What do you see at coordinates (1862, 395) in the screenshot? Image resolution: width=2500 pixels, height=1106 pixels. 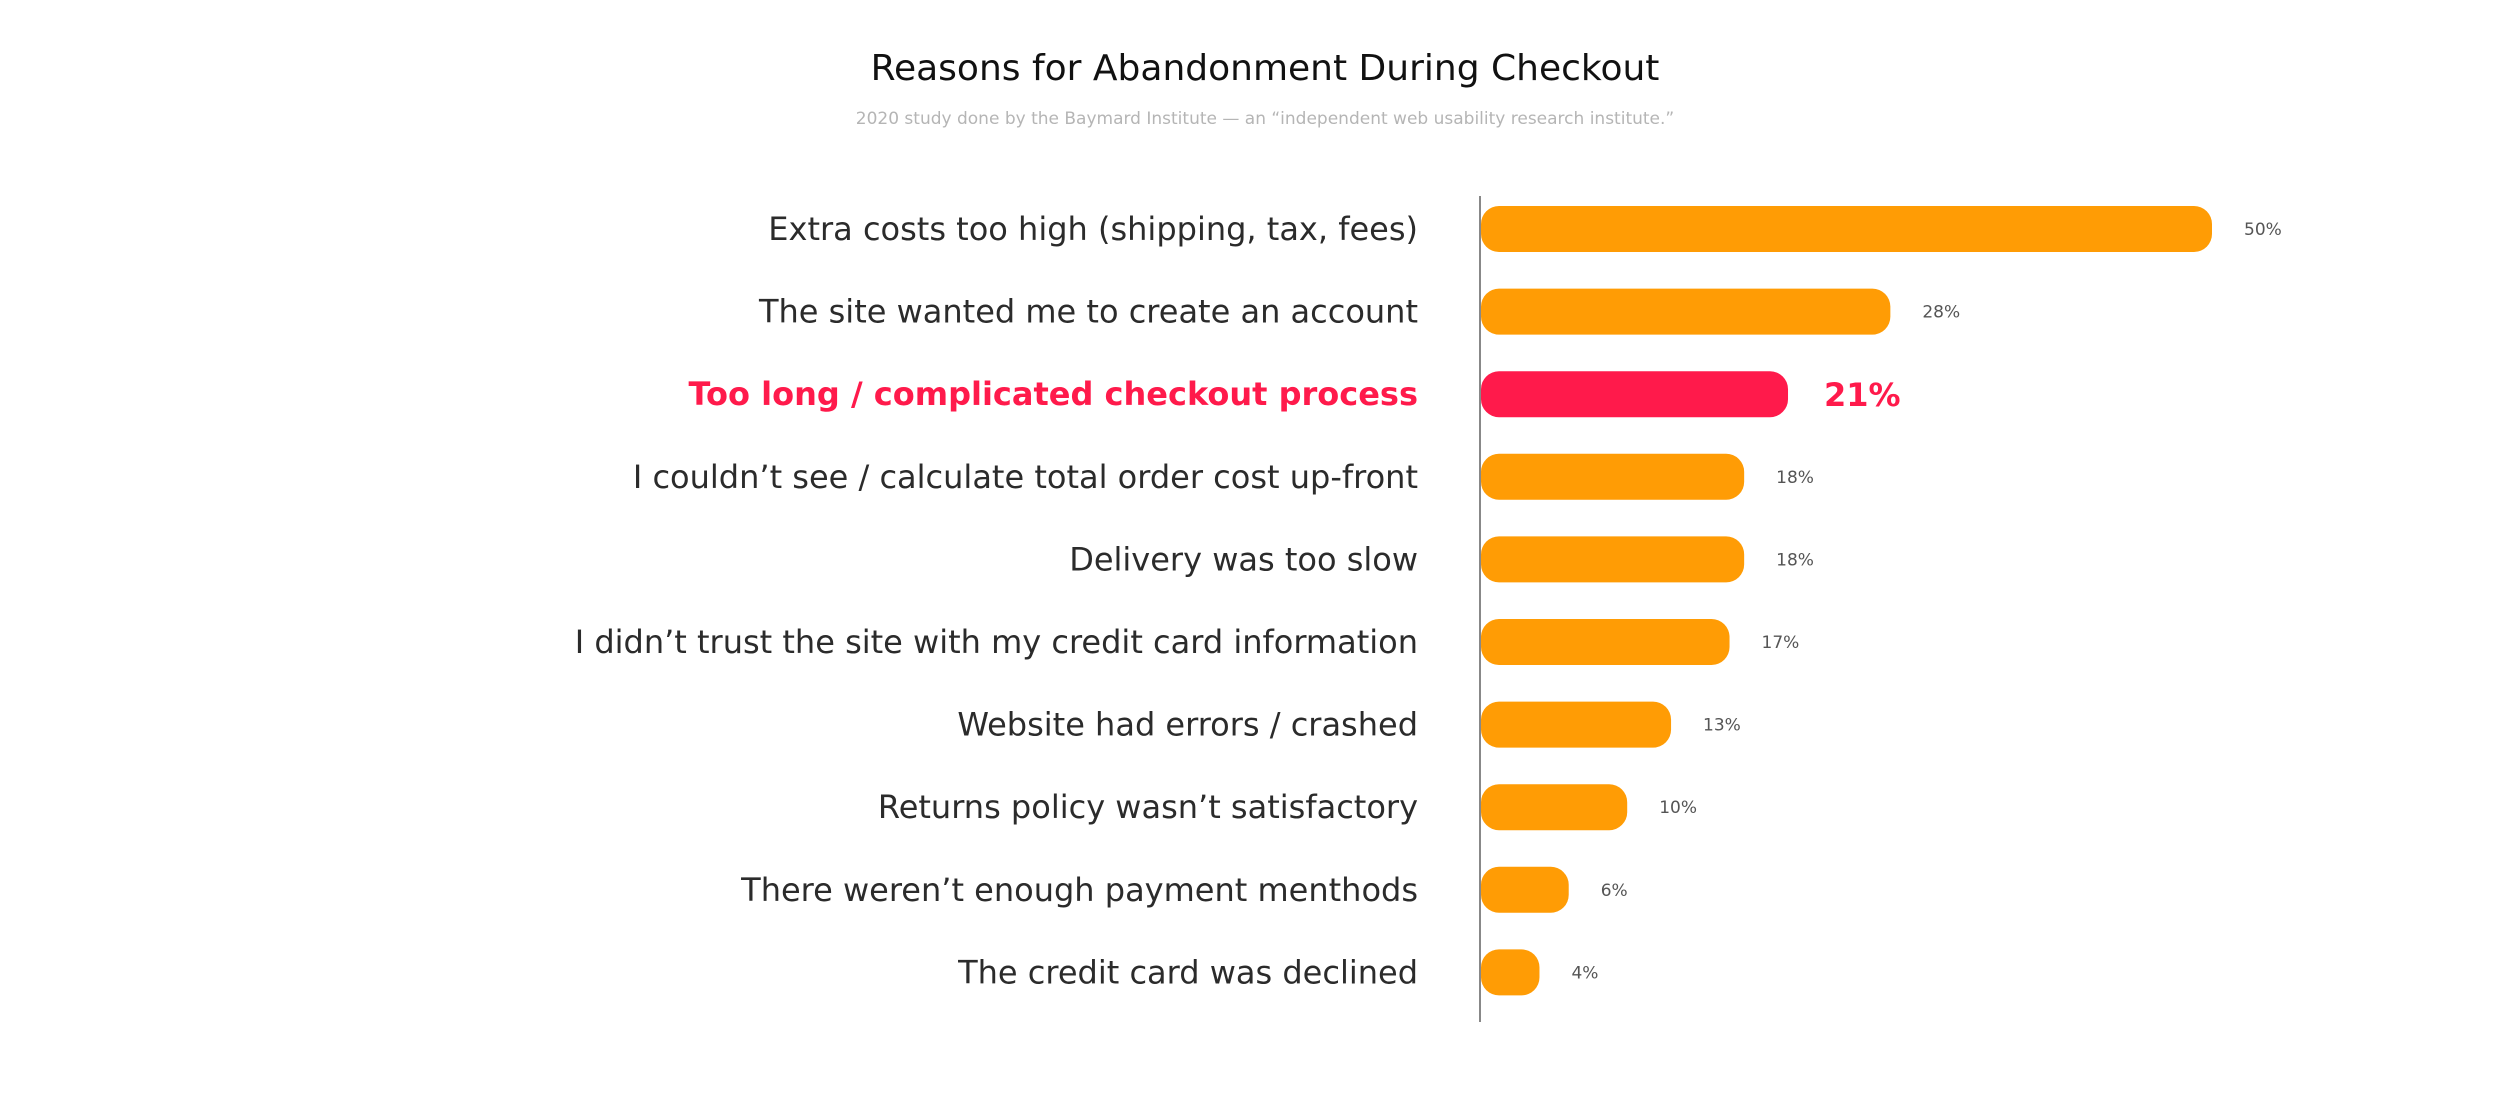 I see `value-label-2: 21%` at bounding box center [1862, 395].